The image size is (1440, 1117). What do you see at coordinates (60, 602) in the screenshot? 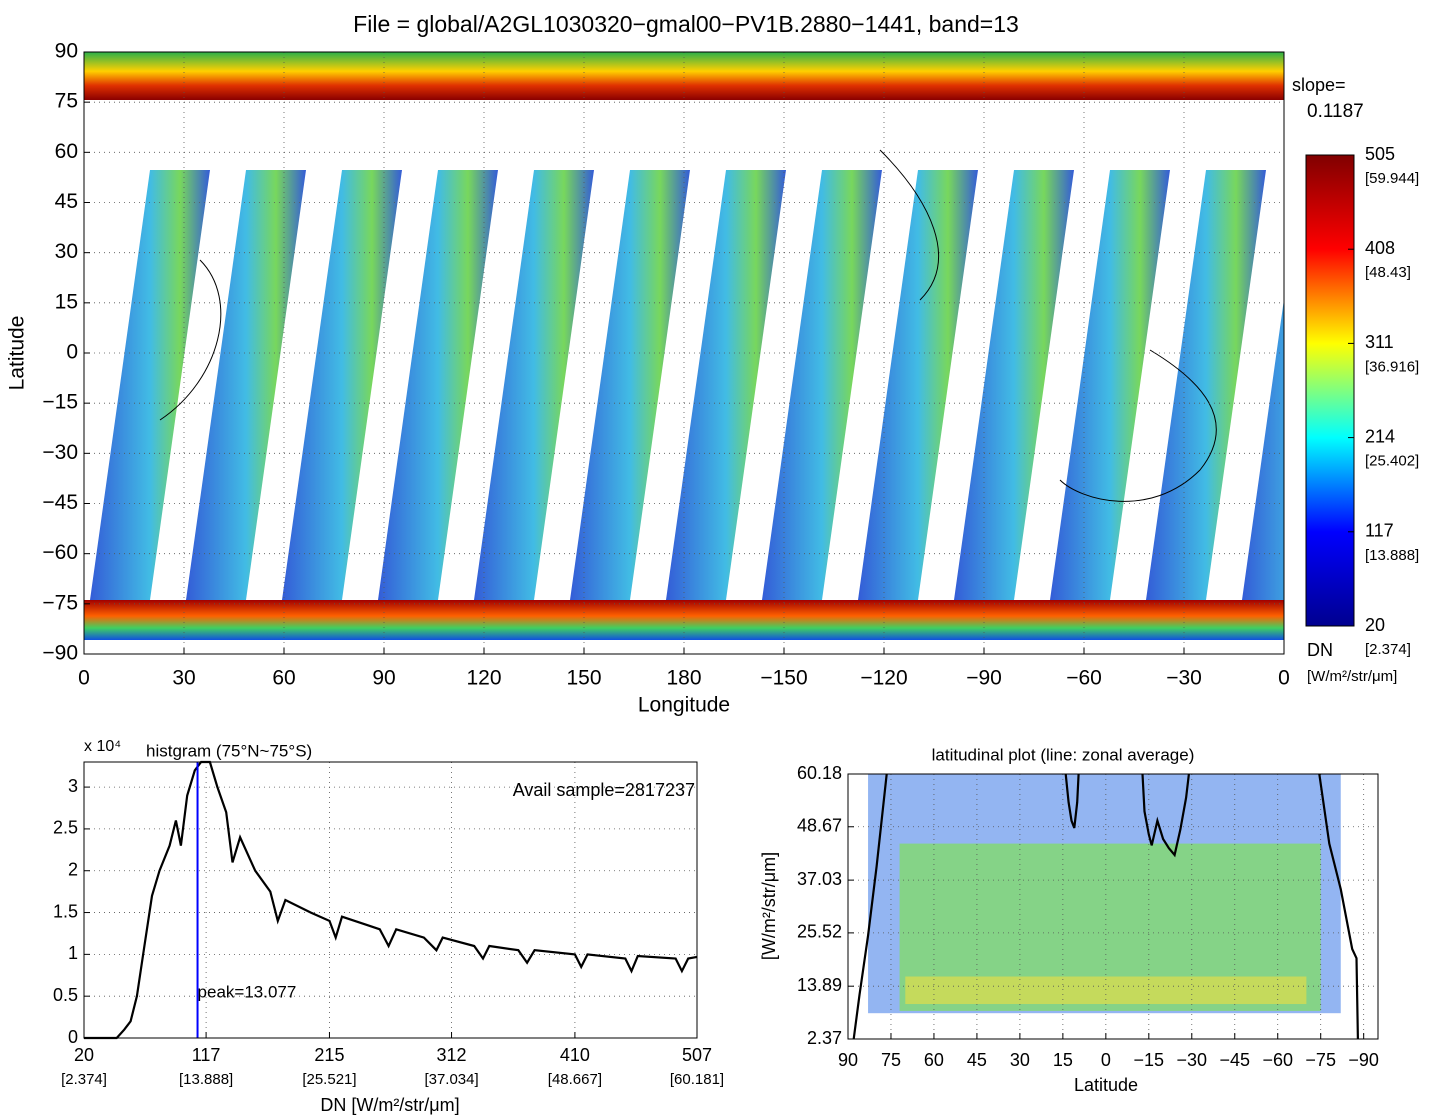
I see `y-tick-label: −75` at bounding box center [60, 602].